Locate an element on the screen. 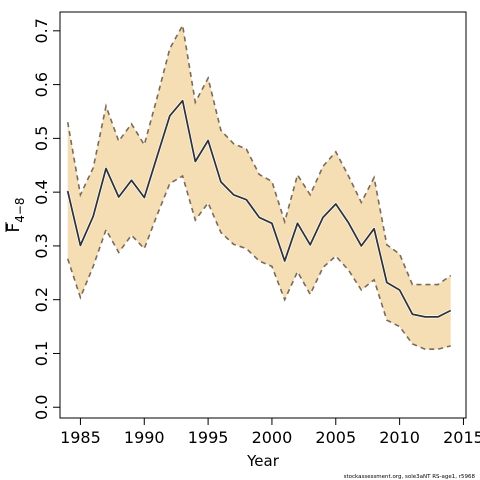 This screenshot has height=480, width=480. y-tick-label: 0.4 is located at coordinates (41, 191).